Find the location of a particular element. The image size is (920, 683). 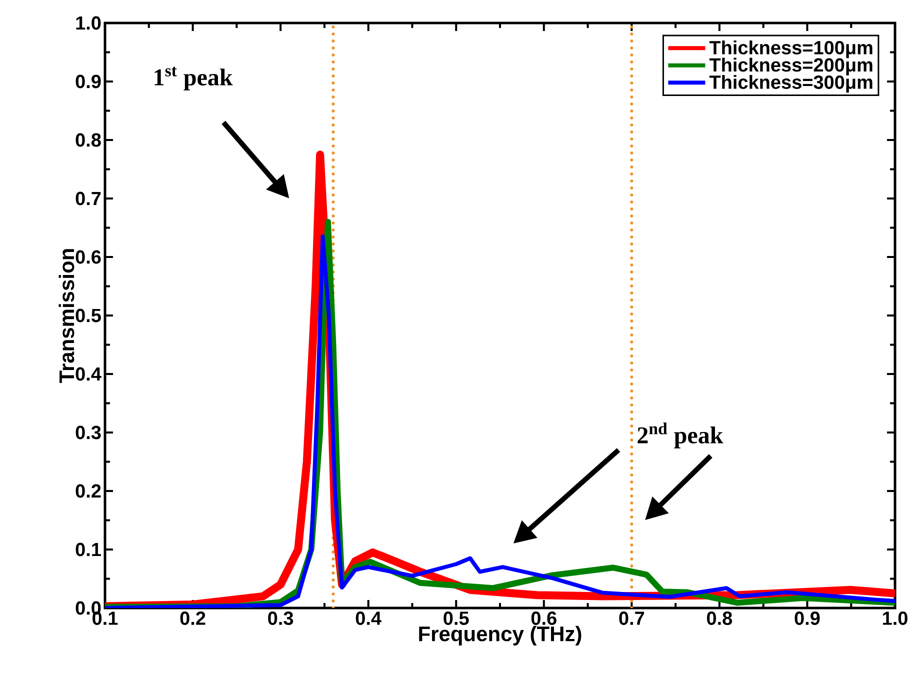

y-tick-label: 0.3 is located at coordinates (88, 433).